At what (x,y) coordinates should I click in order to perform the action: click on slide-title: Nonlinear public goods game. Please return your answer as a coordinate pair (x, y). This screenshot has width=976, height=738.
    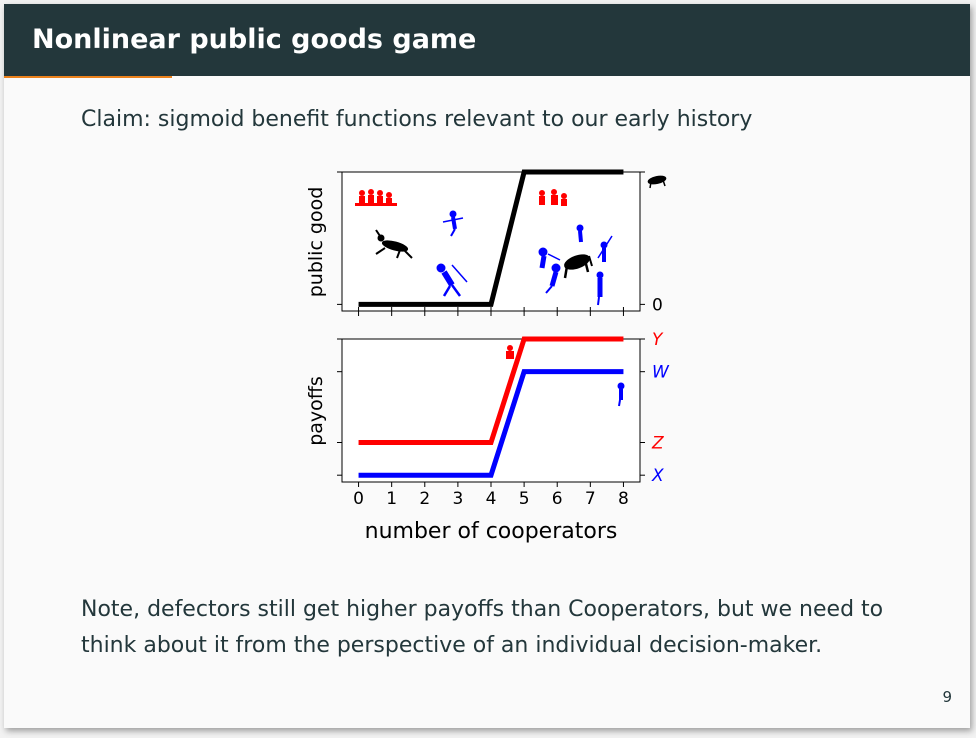
    Looking at the image, I should click on (254, 39).